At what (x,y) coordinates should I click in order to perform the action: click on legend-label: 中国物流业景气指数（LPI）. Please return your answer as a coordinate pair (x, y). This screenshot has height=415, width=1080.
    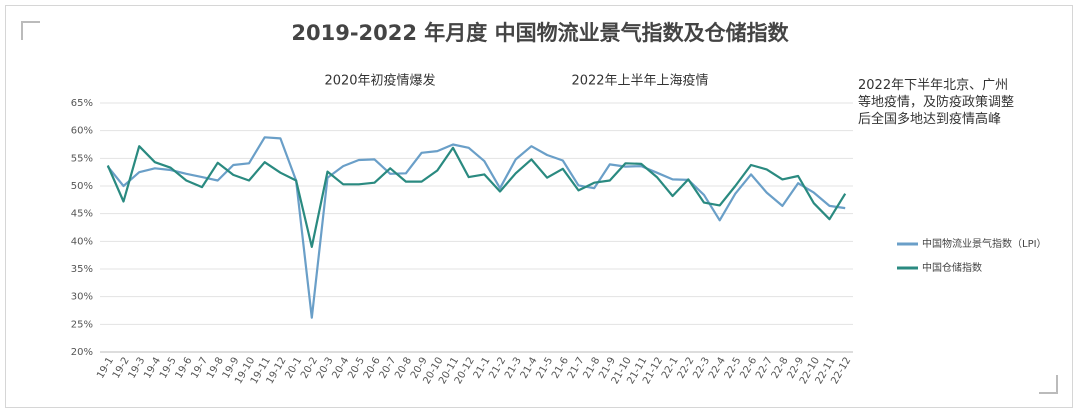
    Looking at the image, I should click on (984, 243).